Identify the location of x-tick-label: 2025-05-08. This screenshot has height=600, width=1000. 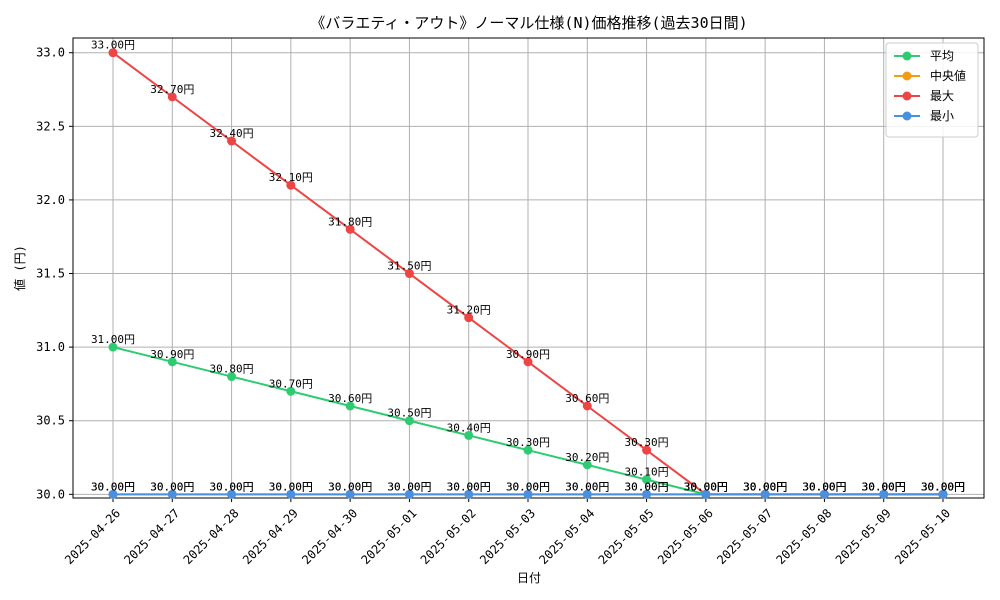
(804, 536).